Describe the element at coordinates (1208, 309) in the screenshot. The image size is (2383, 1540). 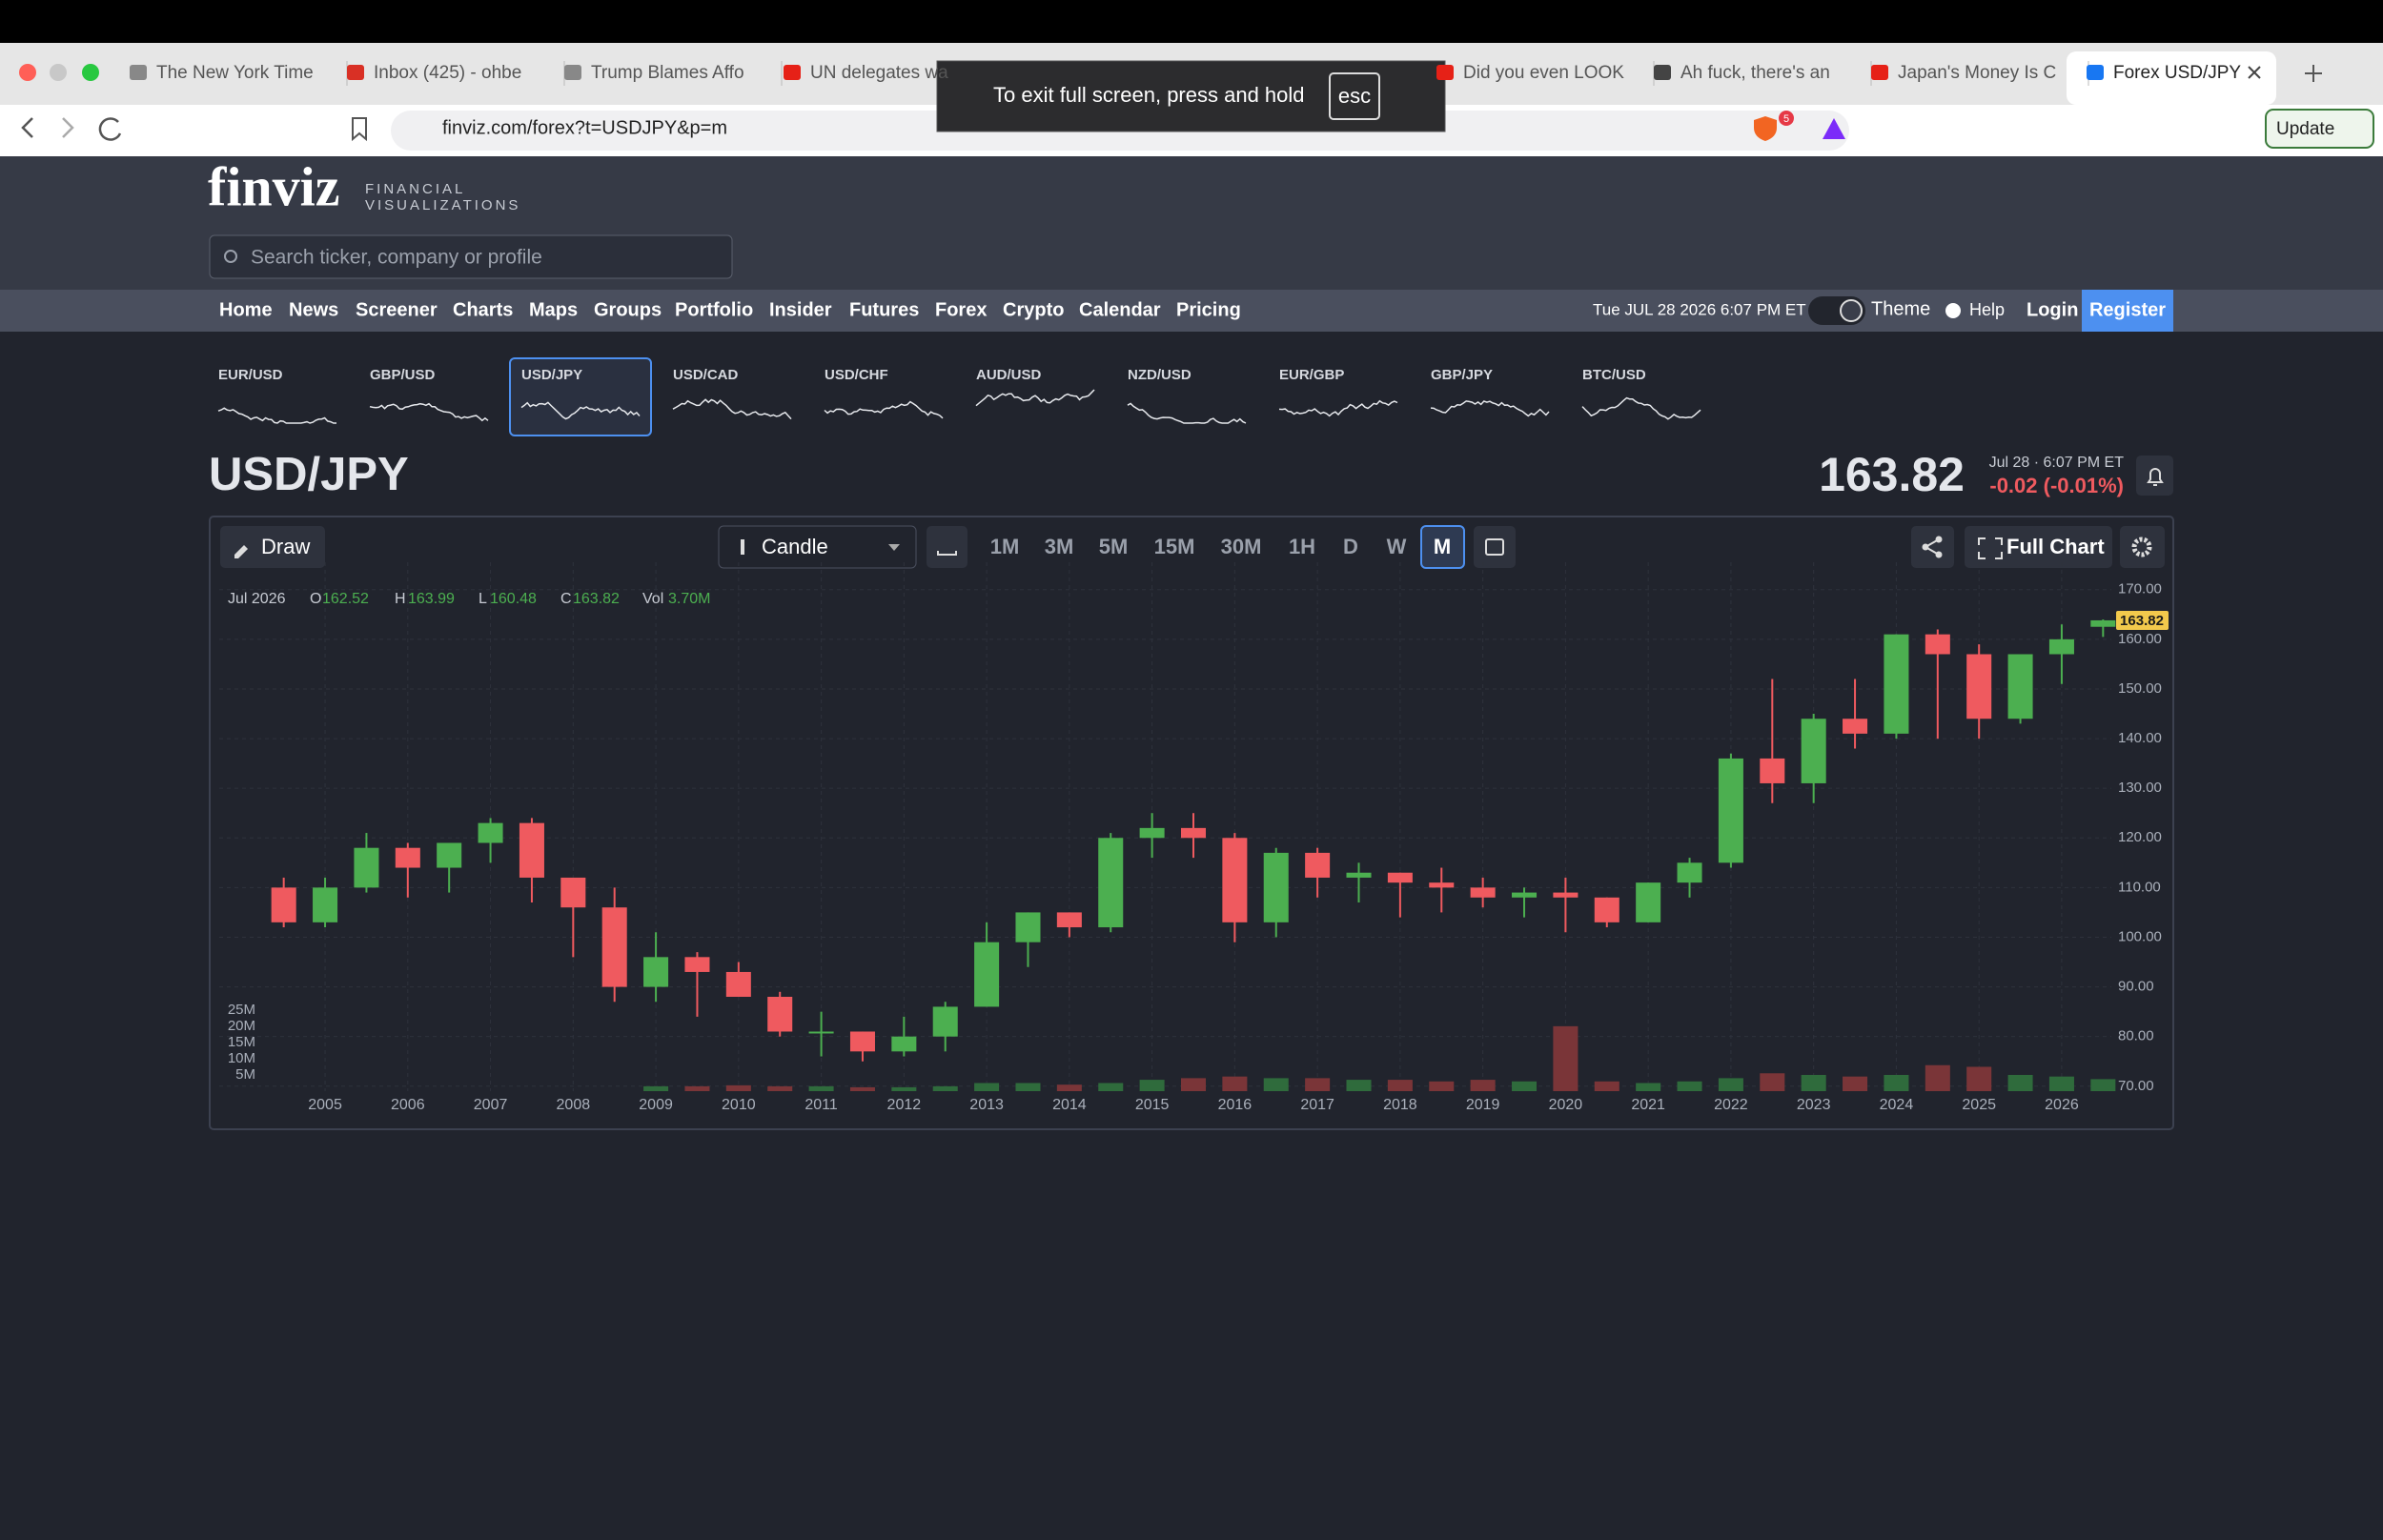
I see `nav-item: Pricing` at that location.